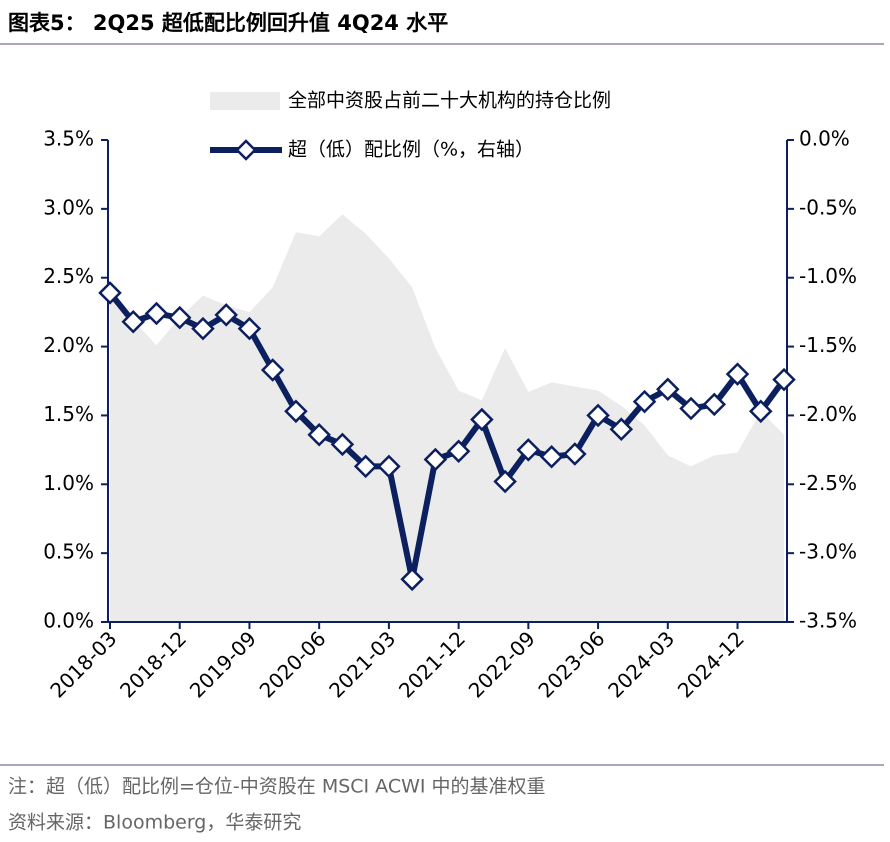 This screenshot has width=890, height=842. Describe the element at coordinates (828, 552) in the screenshot. I see `y2-tick-label: -3.0%` at that location.